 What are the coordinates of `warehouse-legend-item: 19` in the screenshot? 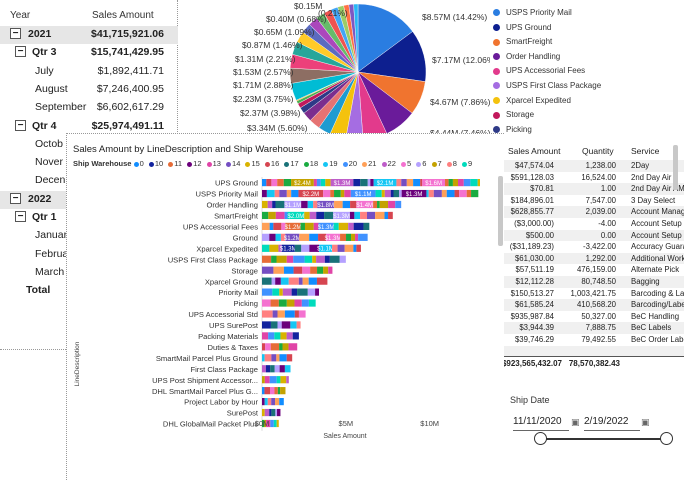 It's located at (330, 163).